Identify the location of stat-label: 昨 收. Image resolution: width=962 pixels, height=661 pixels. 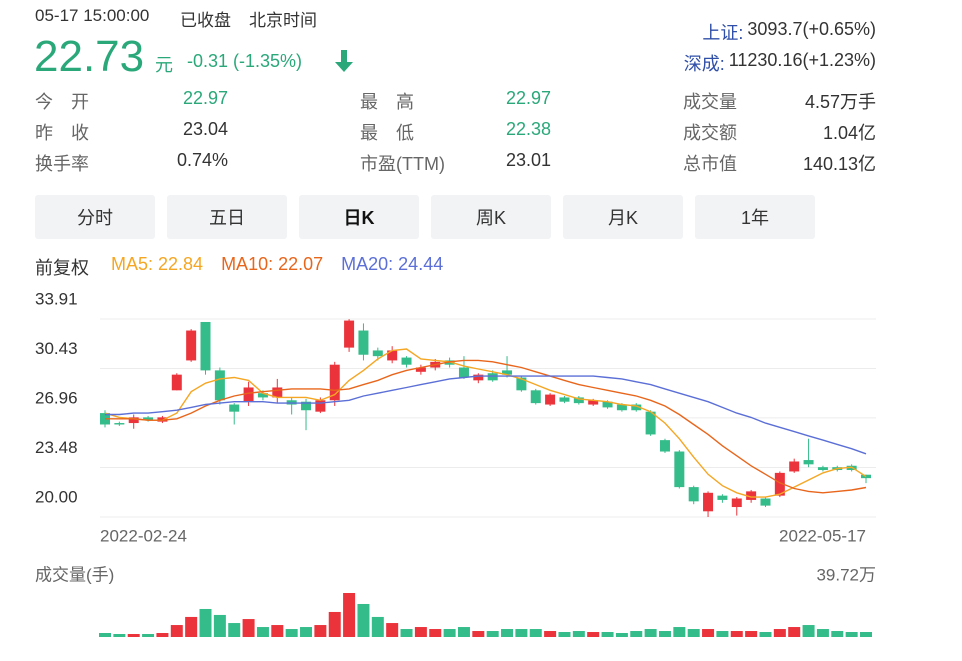
(62, 133).